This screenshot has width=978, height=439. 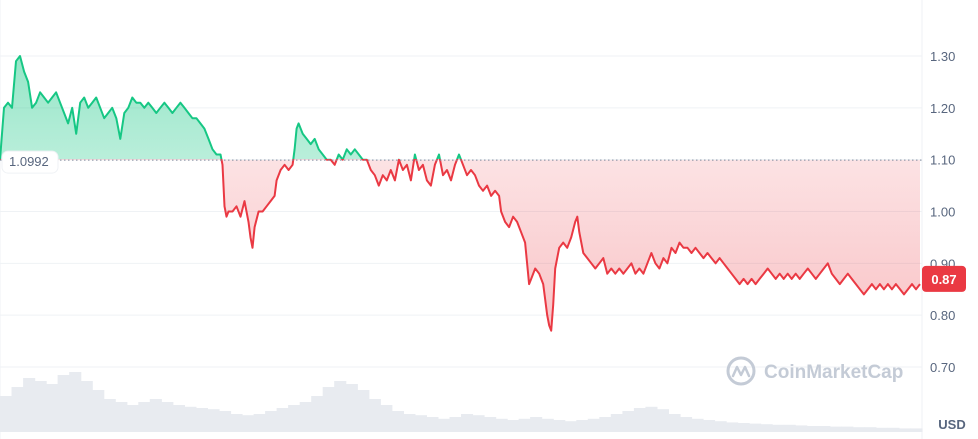 What do you see at coordinates (461, 402) in the screenshot?
I see `volume-bars` at bounding box center [461, 402].